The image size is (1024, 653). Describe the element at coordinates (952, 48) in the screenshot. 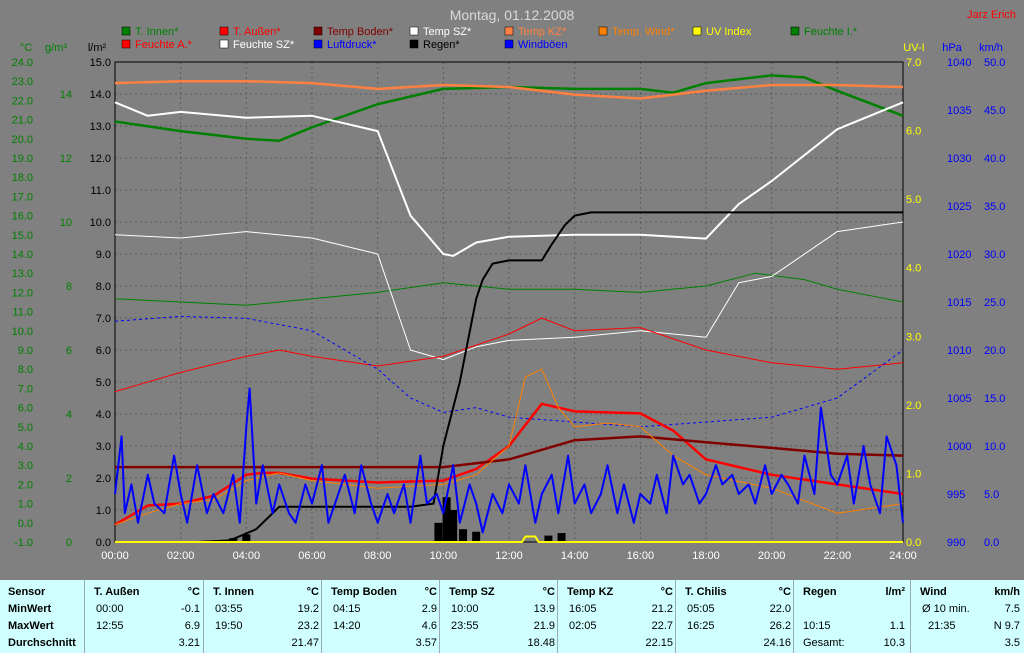

I see `axis-unit-pressure: hPa` at that location.